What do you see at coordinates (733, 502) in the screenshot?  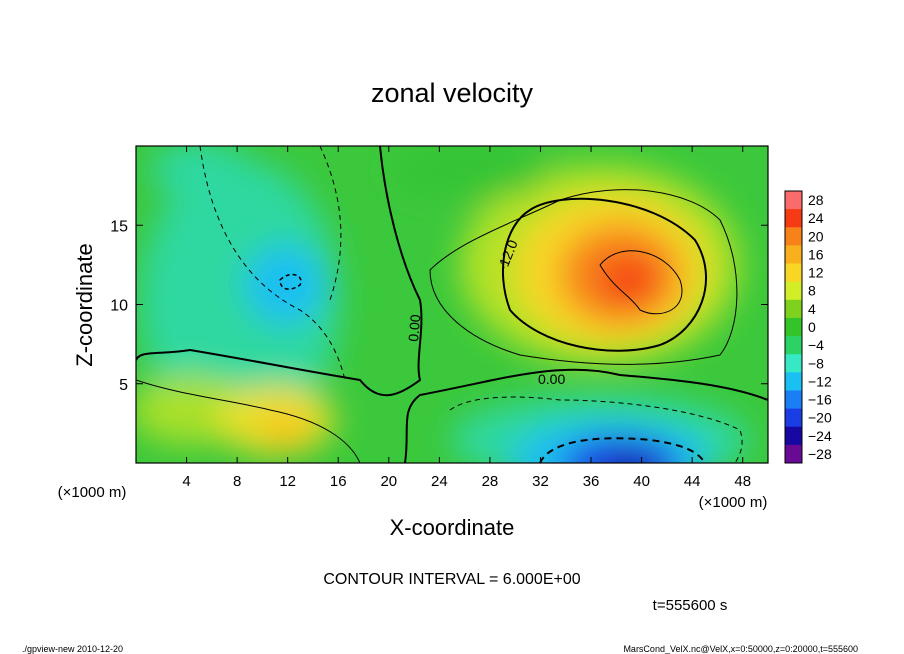 I see `x-unit-right: (×1000 m)` at bounding box center [733, 502].